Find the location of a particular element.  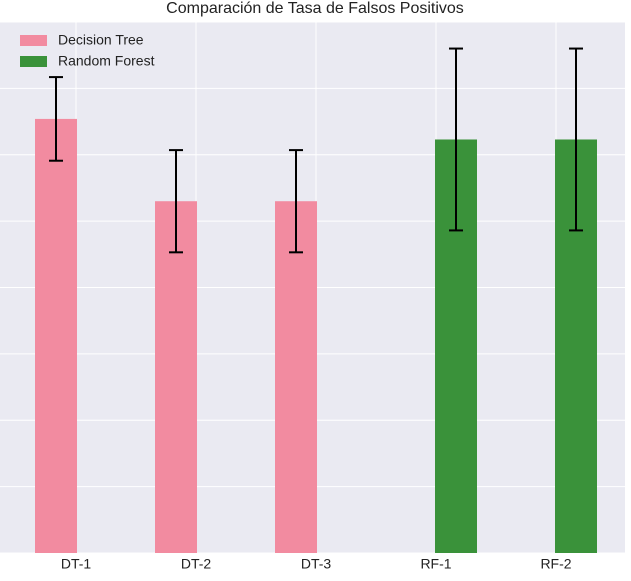

x-tick-label: RF-2 is located at coordinates (555, 564).